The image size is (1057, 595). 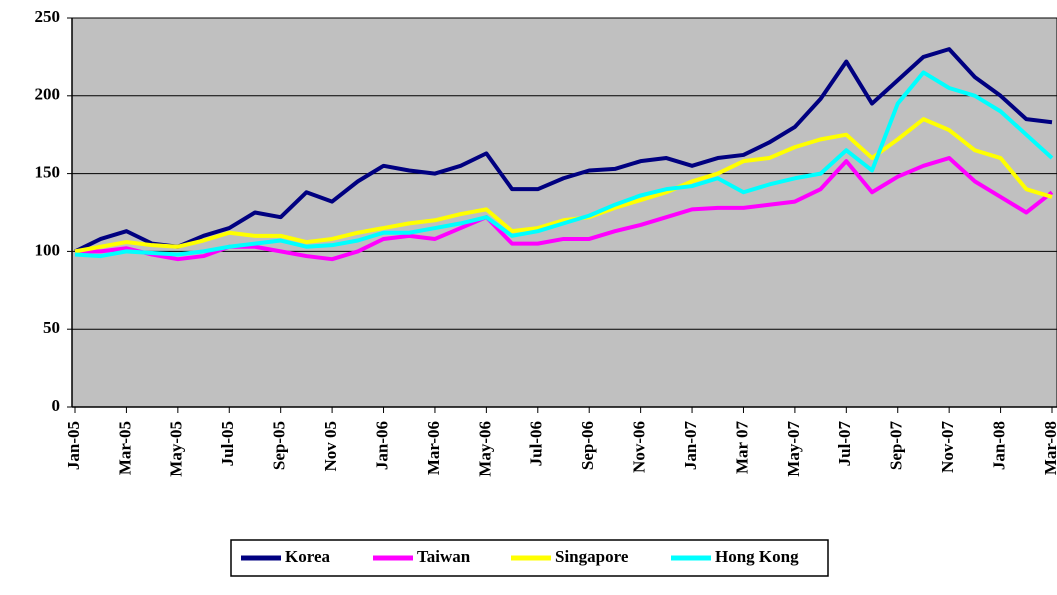 What do you see at coordinates (176, 449) in the screenshot?
I see `x-tick-label: May-05` at bounding box center [176, 449].